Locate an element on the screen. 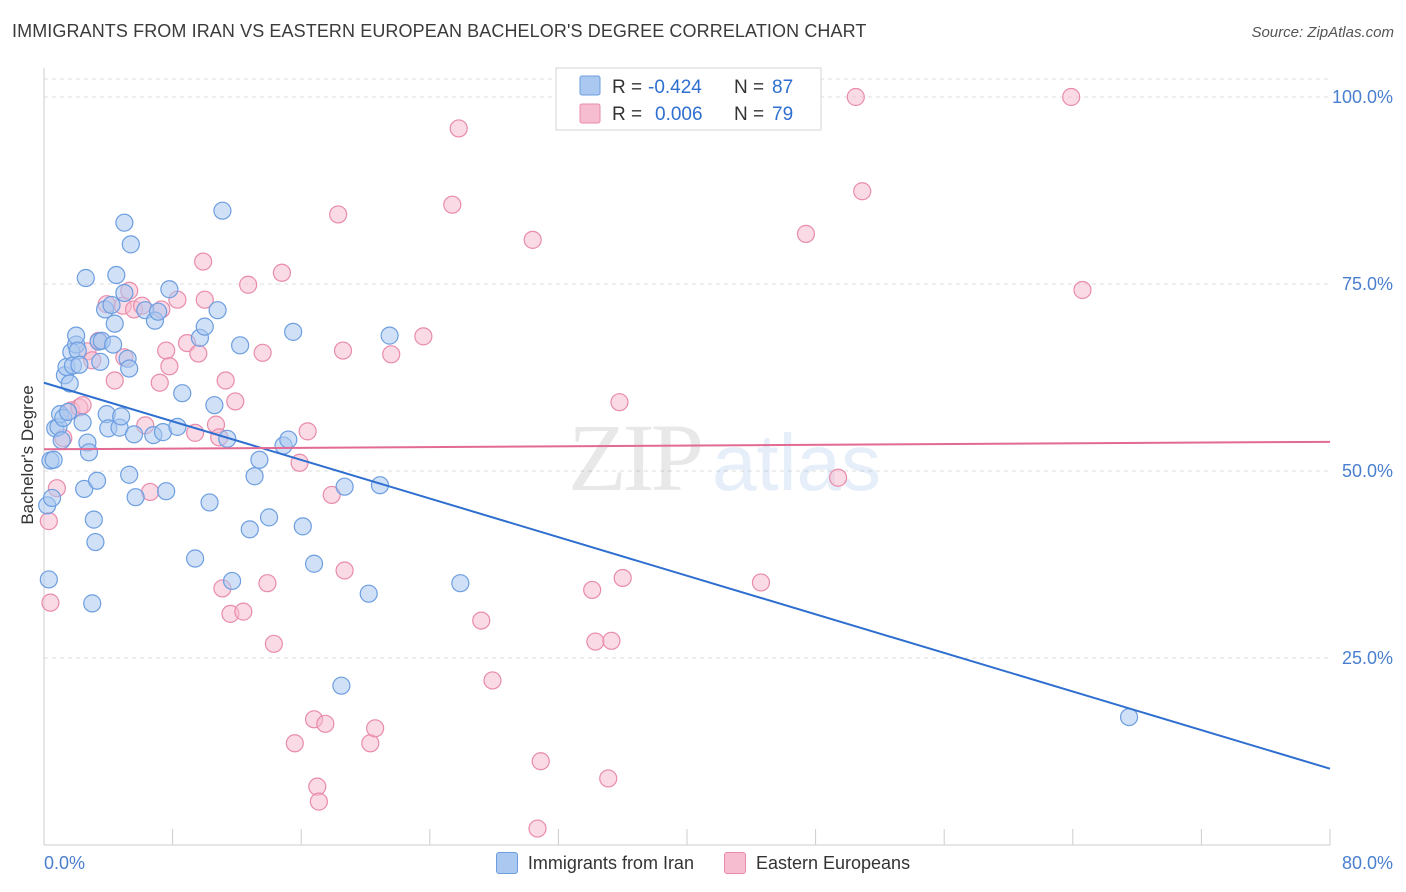  legend-n-value-1: 87 is located at coordinates (782, 87).